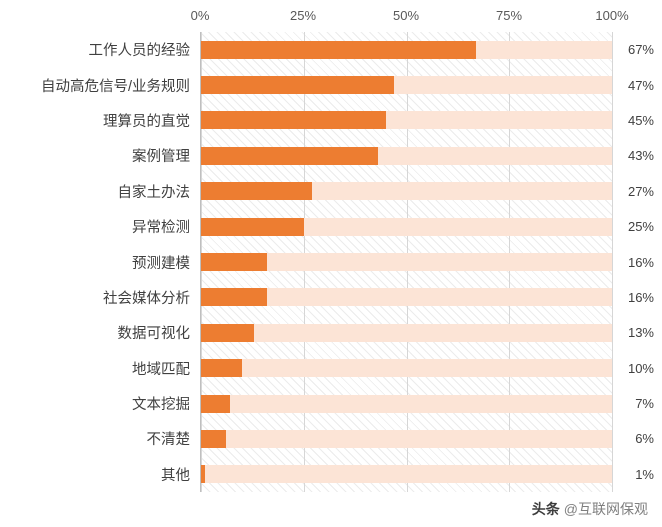 The width and height of the screenshot is (662, 527). Describe the element at coordinates (303, 15) in the screenshot. I see `x-tick: 25%` at that location.